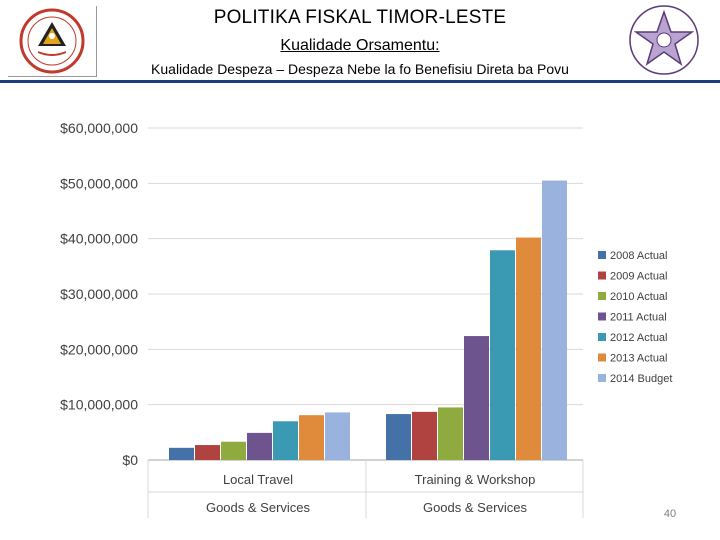 The height and width of the screenshot is (540, 720). Describe the element at coordinates (360, 17) in the screenshot. I see `page-title: POLITIKA FISKAL TIMOR-LESTE` at that location.